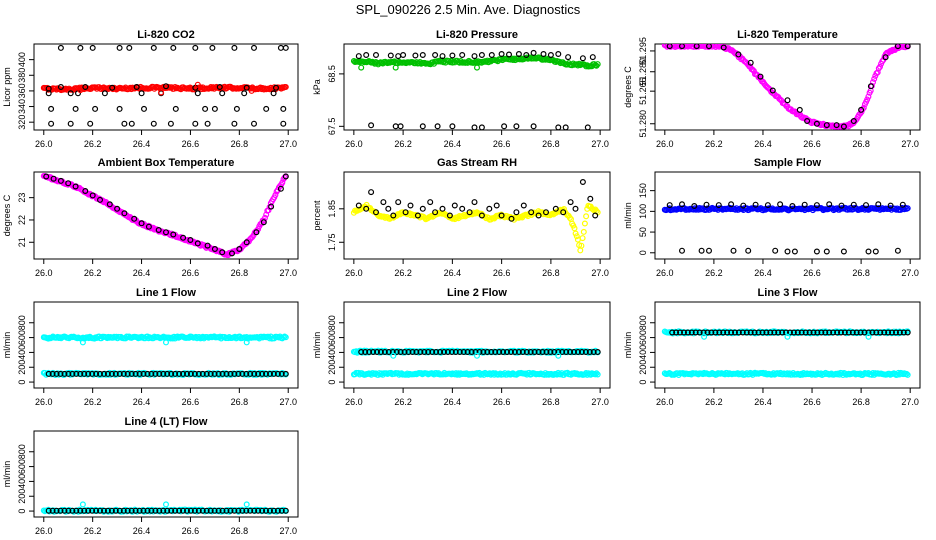  What do you see at coordinates (332, 382) in the screenshot?
I see `y-tick-label: 0` at bounding box center [332, 382].